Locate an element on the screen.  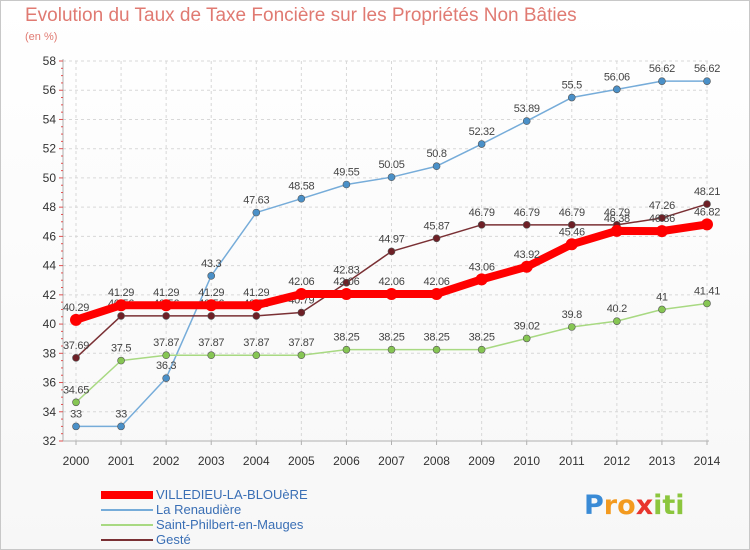
data-label: 44.97 is located at coordinates (391, 239).